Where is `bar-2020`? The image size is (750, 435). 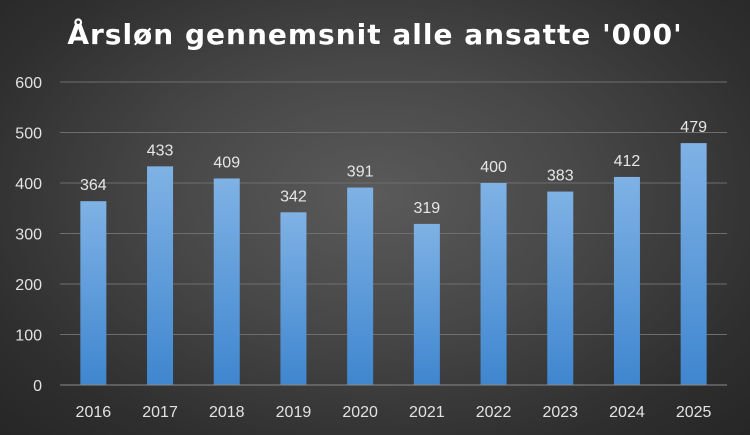 bar-2020 is located at coordinates (360, 286).